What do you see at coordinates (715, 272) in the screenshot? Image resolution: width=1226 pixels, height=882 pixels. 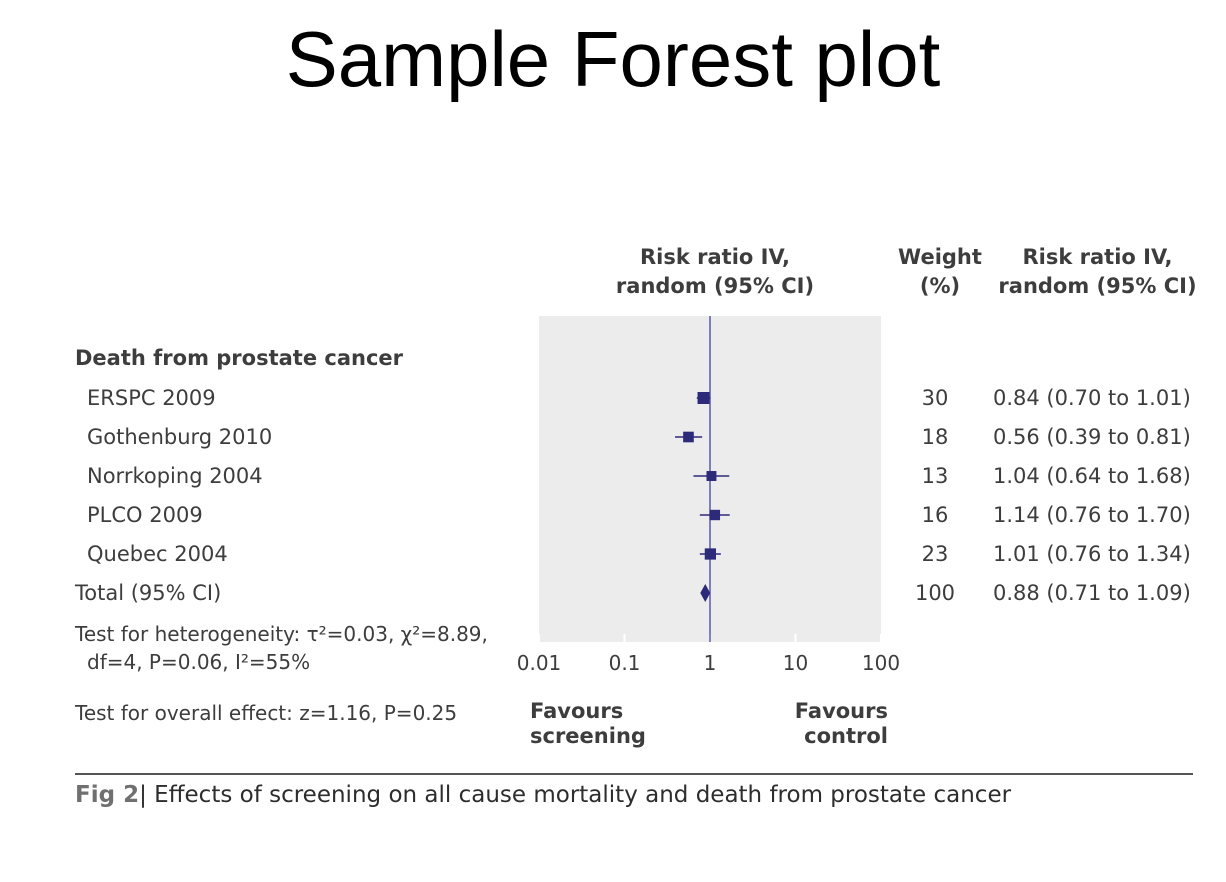 I see `plot-column-header: Risk ratio IV, random (95% CI)` at bounding box center [715, 272].